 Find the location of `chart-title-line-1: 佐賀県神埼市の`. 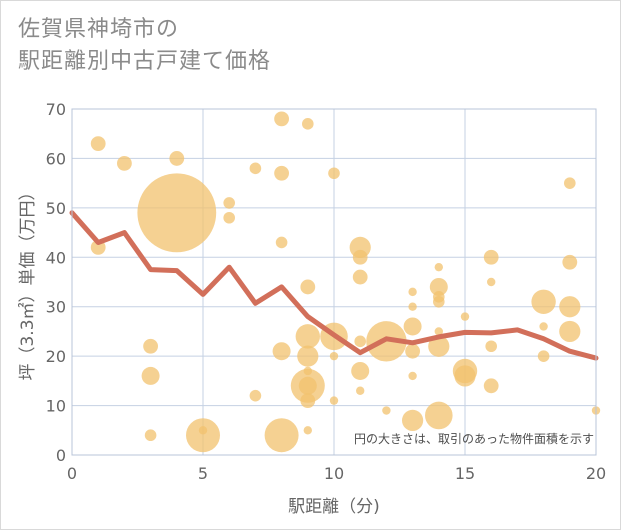

chart-title-line-1: 佐賀県神埼市の is located at coordinates (99, 29).